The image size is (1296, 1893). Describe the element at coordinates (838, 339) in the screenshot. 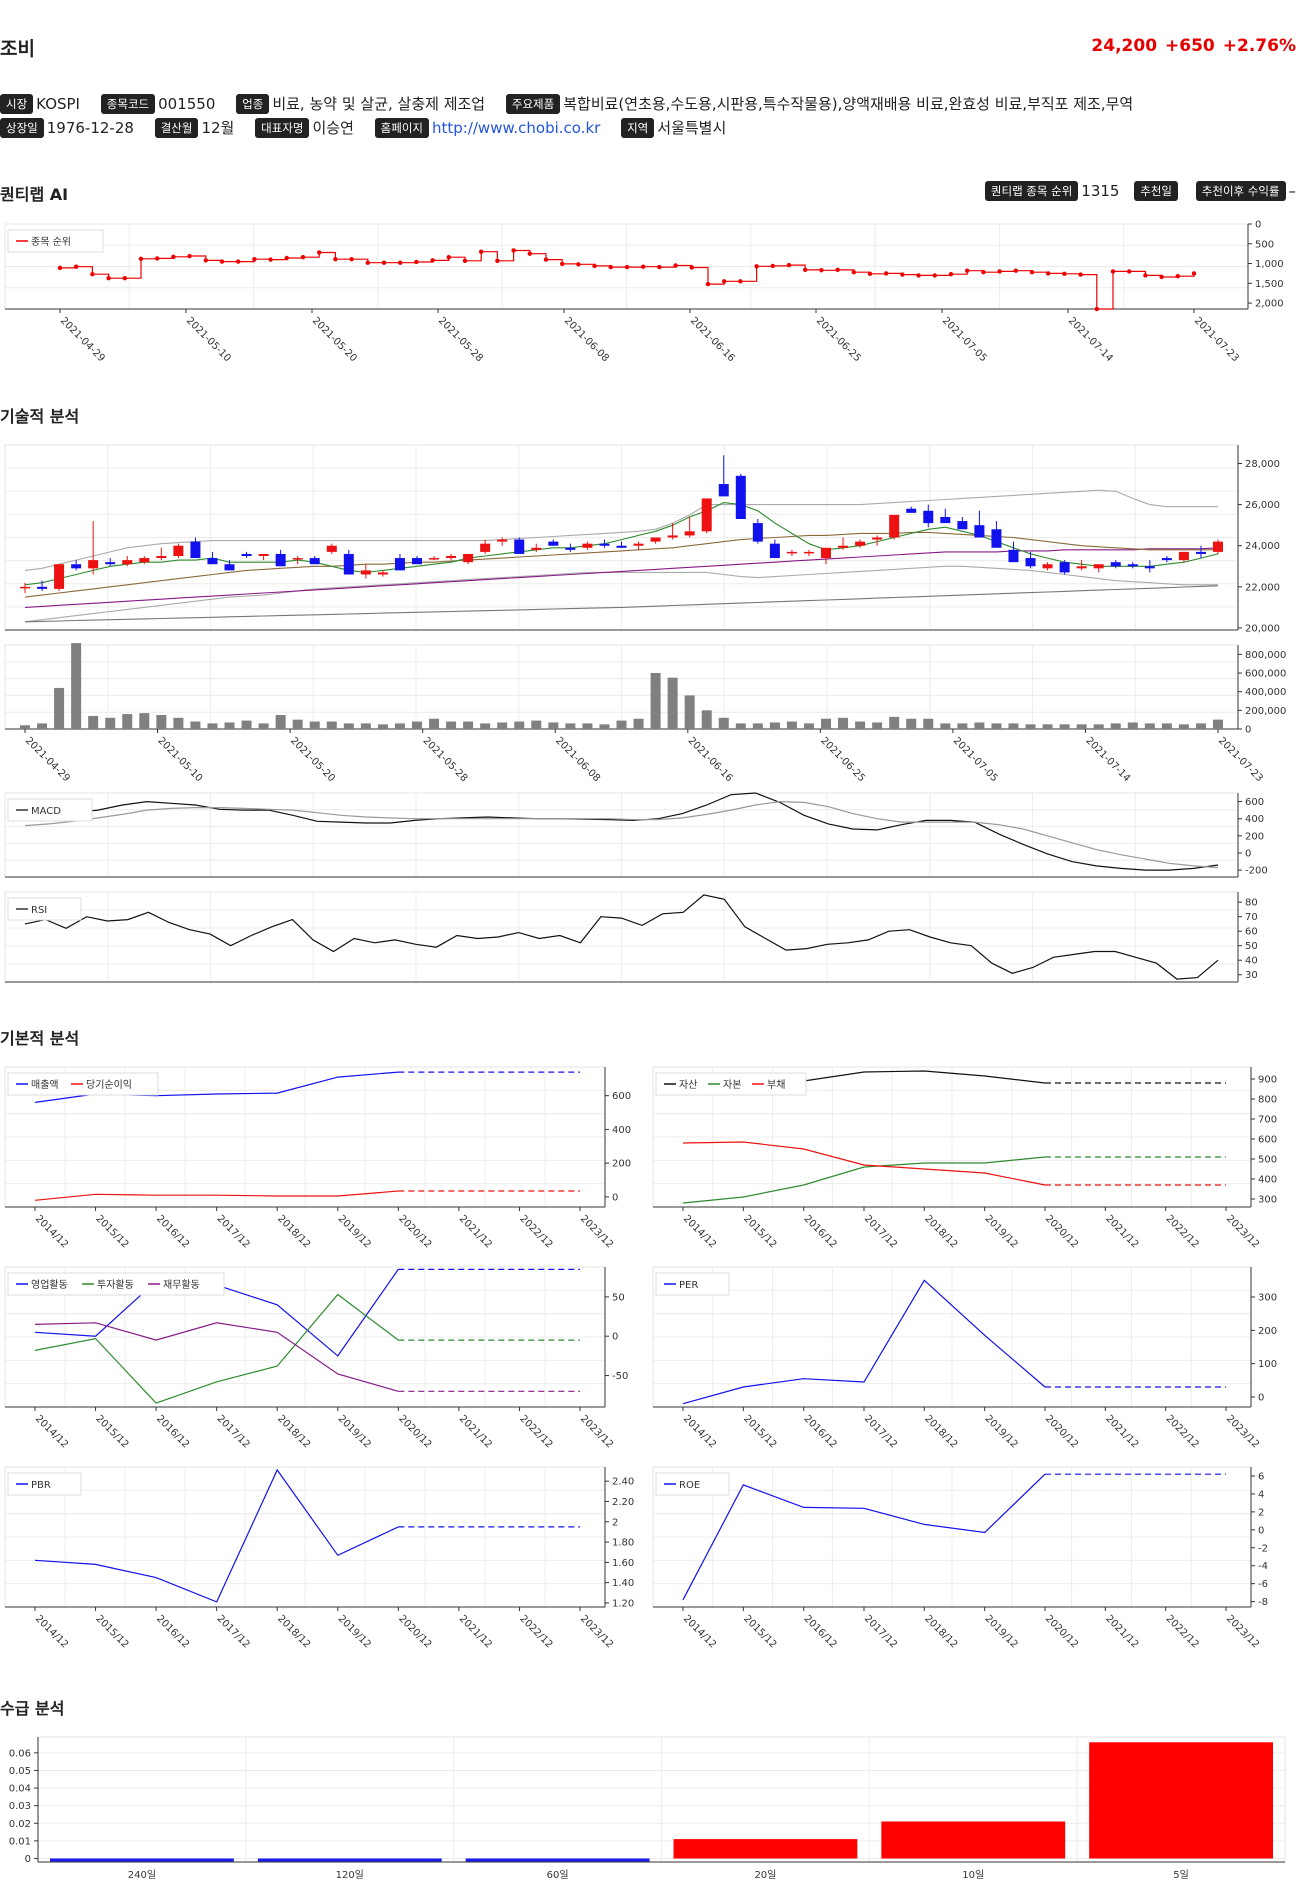

I see `x-tick-label: 2021-06-25` at that location.